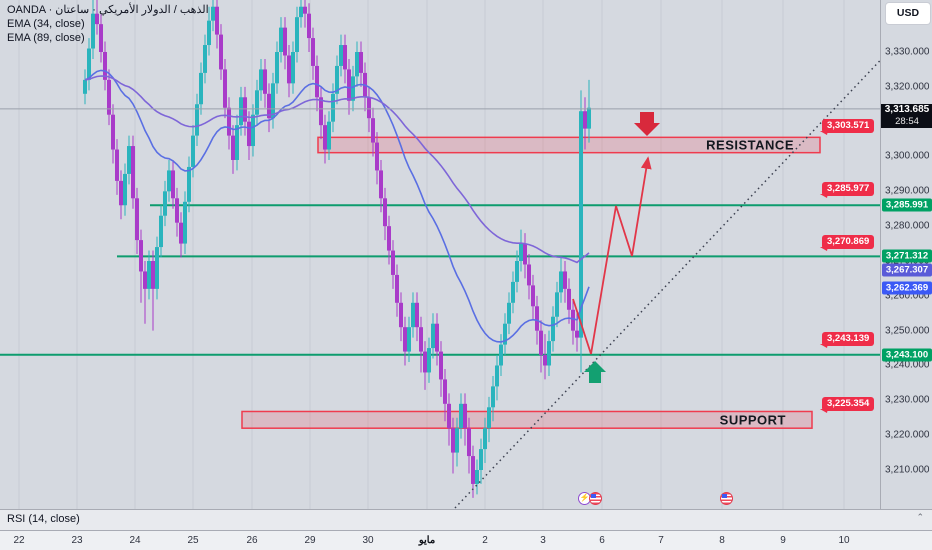 The width and height of the screenshot is (932, 550). I want to click on price-level-tag: 3,285.991, so click(907, 205).